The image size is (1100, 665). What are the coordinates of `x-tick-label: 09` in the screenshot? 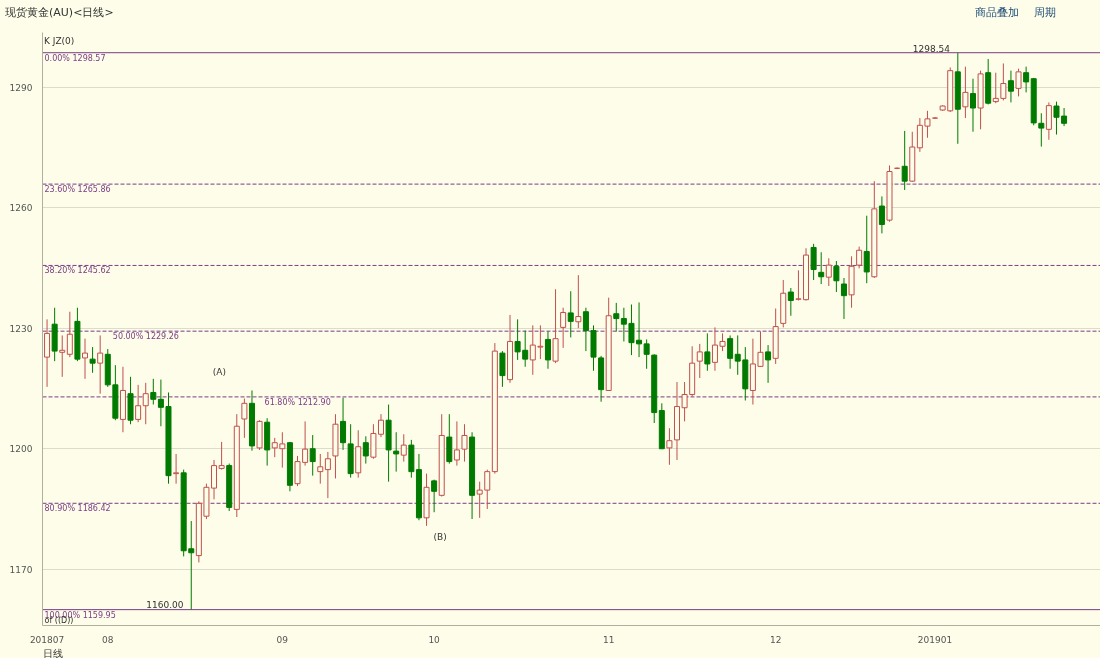 It's located at (282, 639).